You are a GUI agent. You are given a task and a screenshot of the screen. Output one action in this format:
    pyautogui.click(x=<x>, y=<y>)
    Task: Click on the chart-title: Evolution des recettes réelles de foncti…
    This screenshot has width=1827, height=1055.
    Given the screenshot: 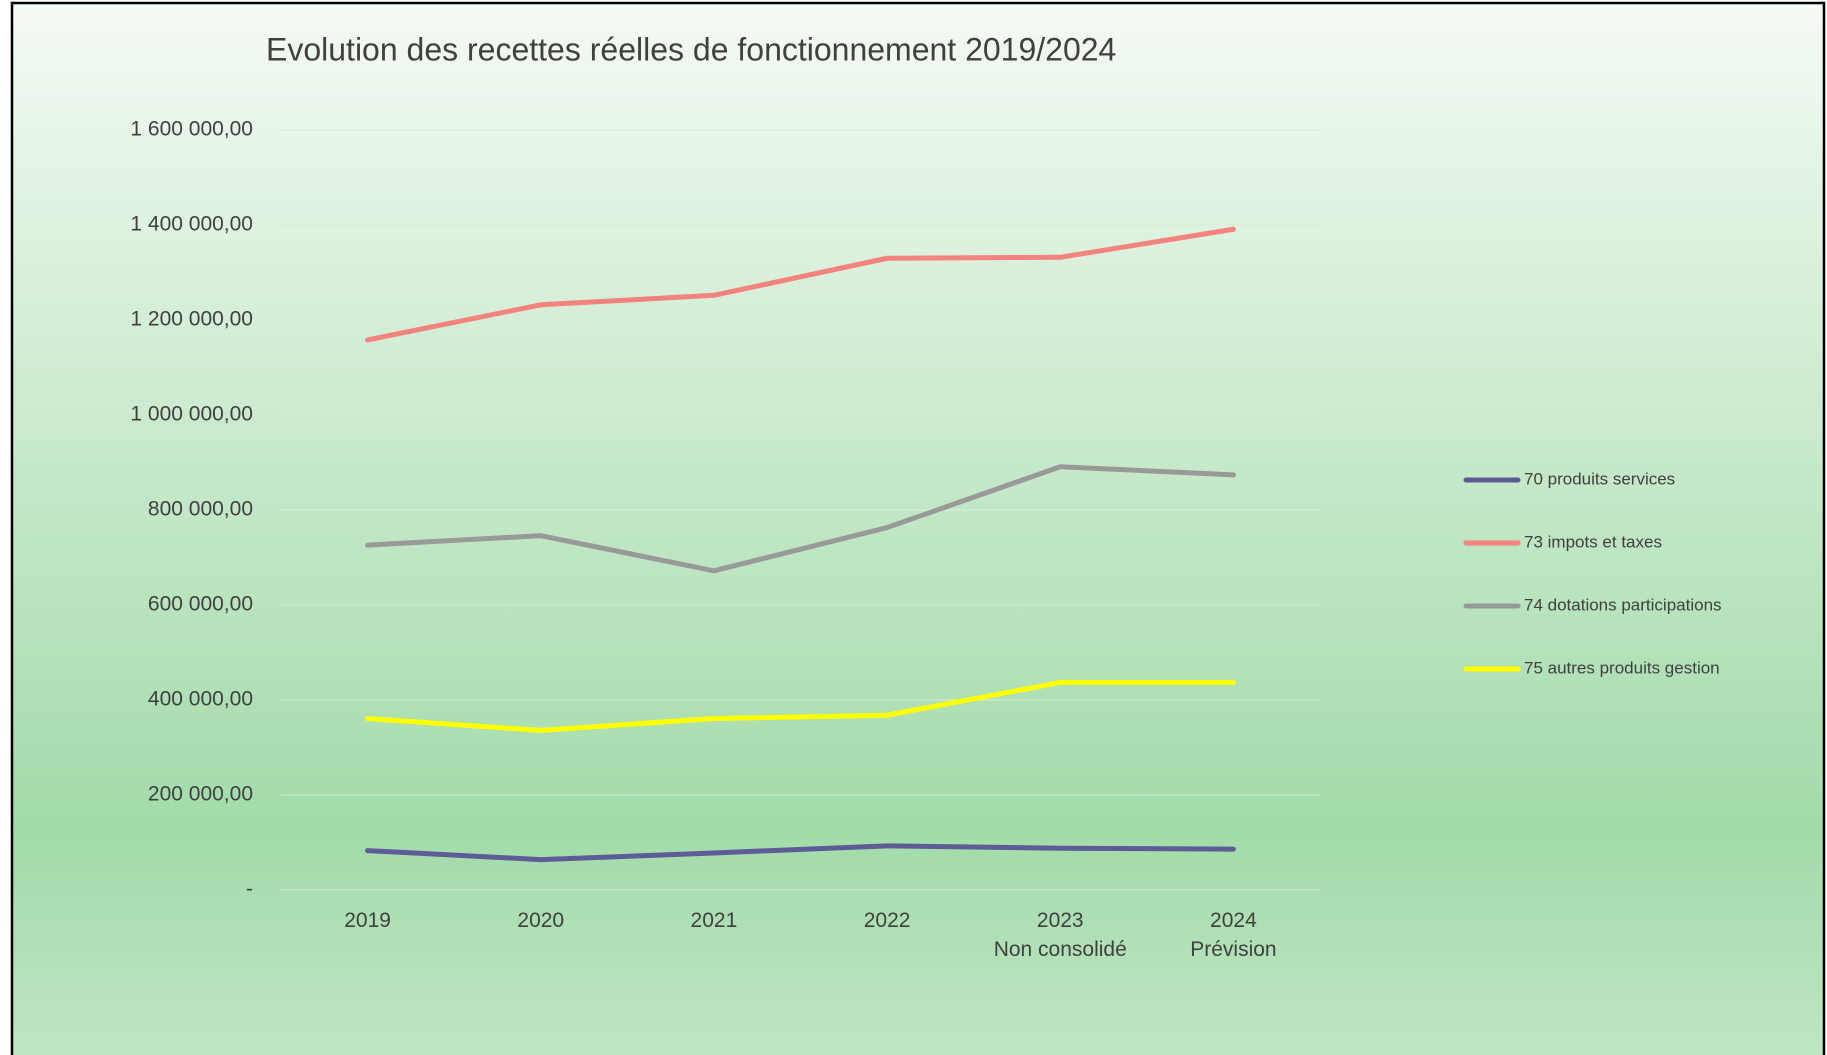 What is the action you would take?
    pyautogui.click(x=691, y=49)
    